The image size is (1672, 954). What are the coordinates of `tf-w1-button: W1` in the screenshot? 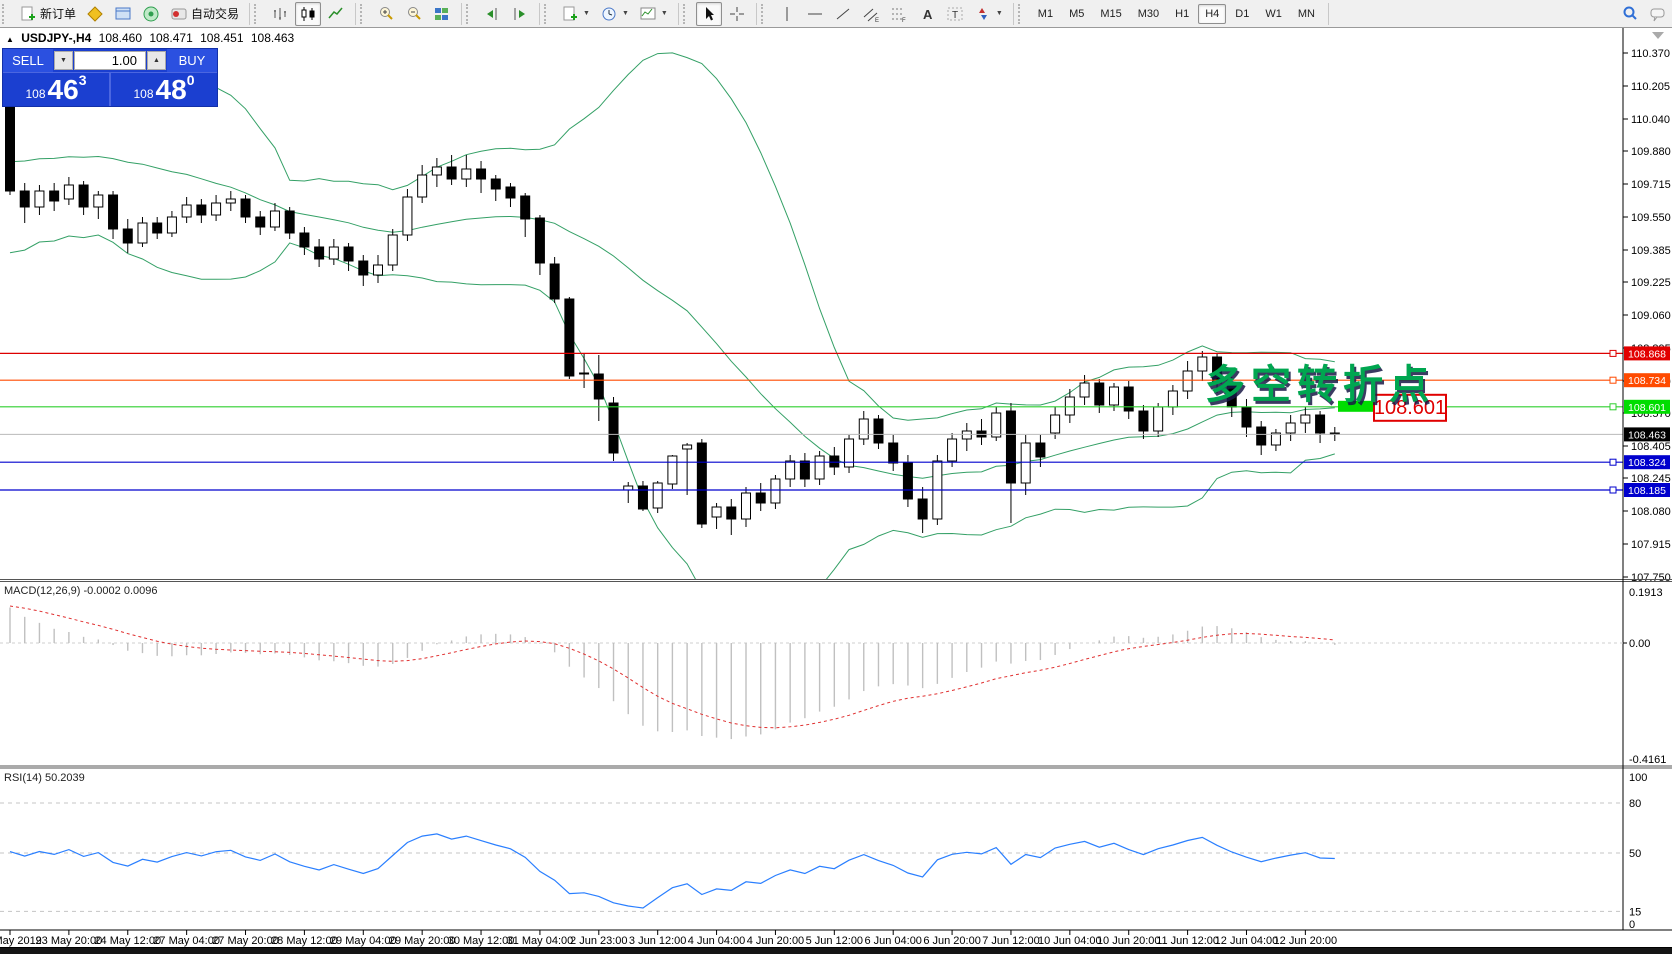 It's located at (1273, 13).